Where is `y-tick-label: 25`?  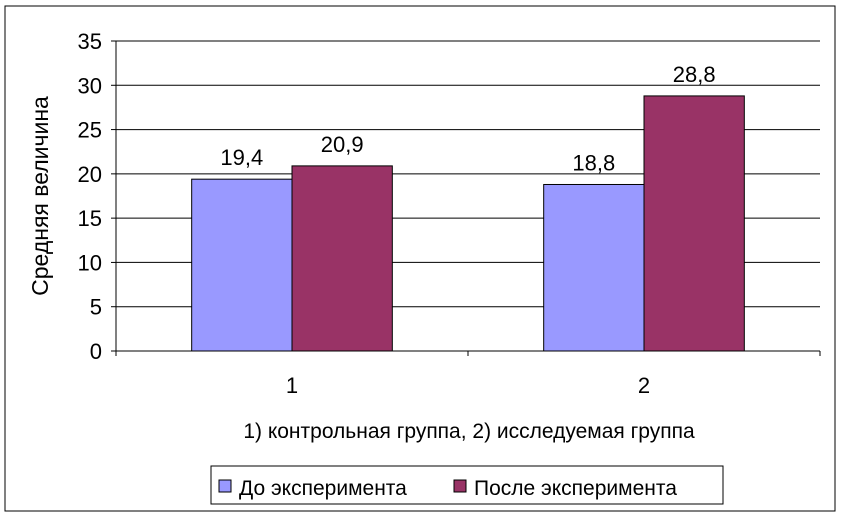 y-tick-label: 25 is located at coordinates (90, 130).